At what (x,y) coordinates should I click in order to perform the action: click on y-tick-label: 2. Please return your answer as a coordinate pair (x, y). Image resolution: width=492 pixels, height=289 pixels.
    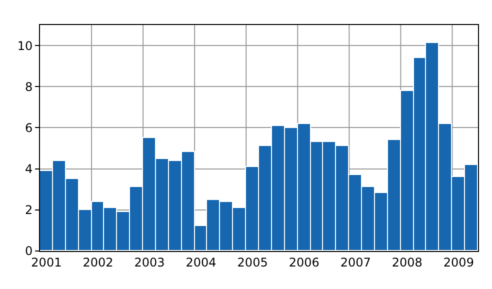
    Looking at the image, I should click on (28, 210).